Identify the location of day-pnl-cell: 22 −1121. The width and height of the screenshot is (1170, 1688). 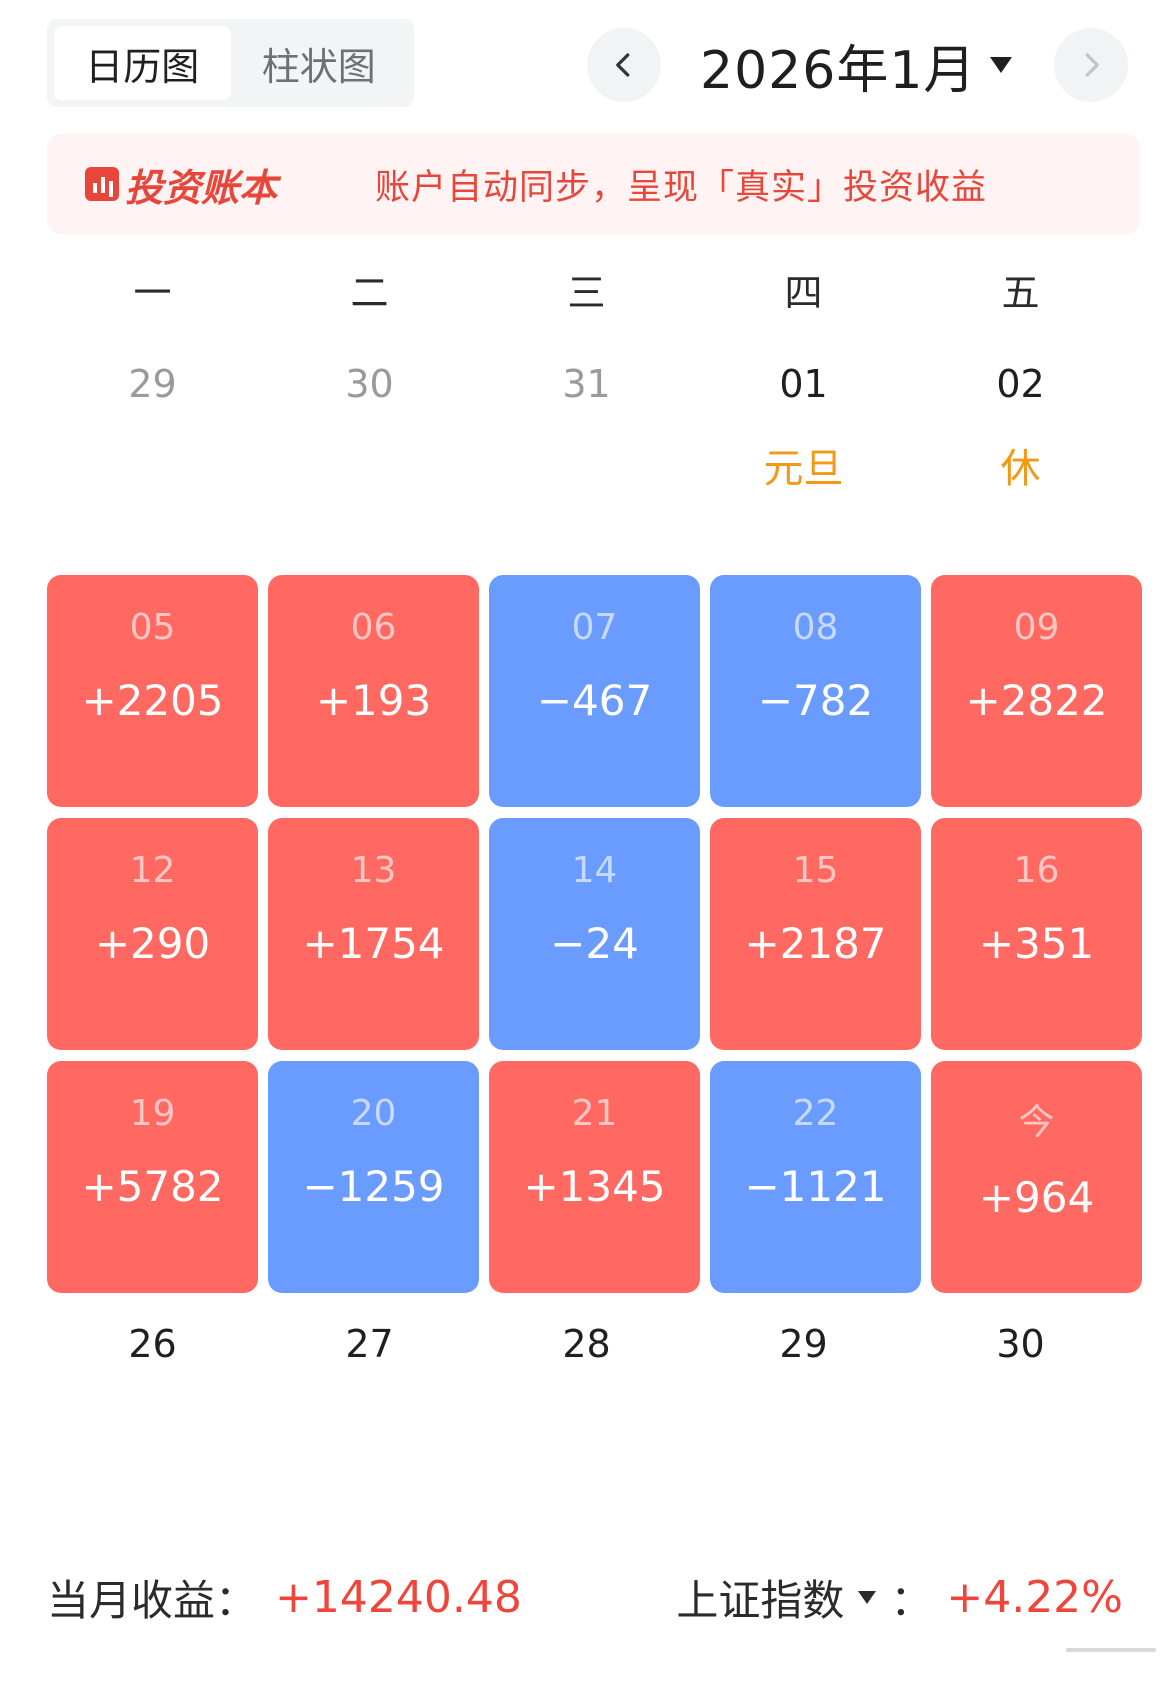
(815, 1177).